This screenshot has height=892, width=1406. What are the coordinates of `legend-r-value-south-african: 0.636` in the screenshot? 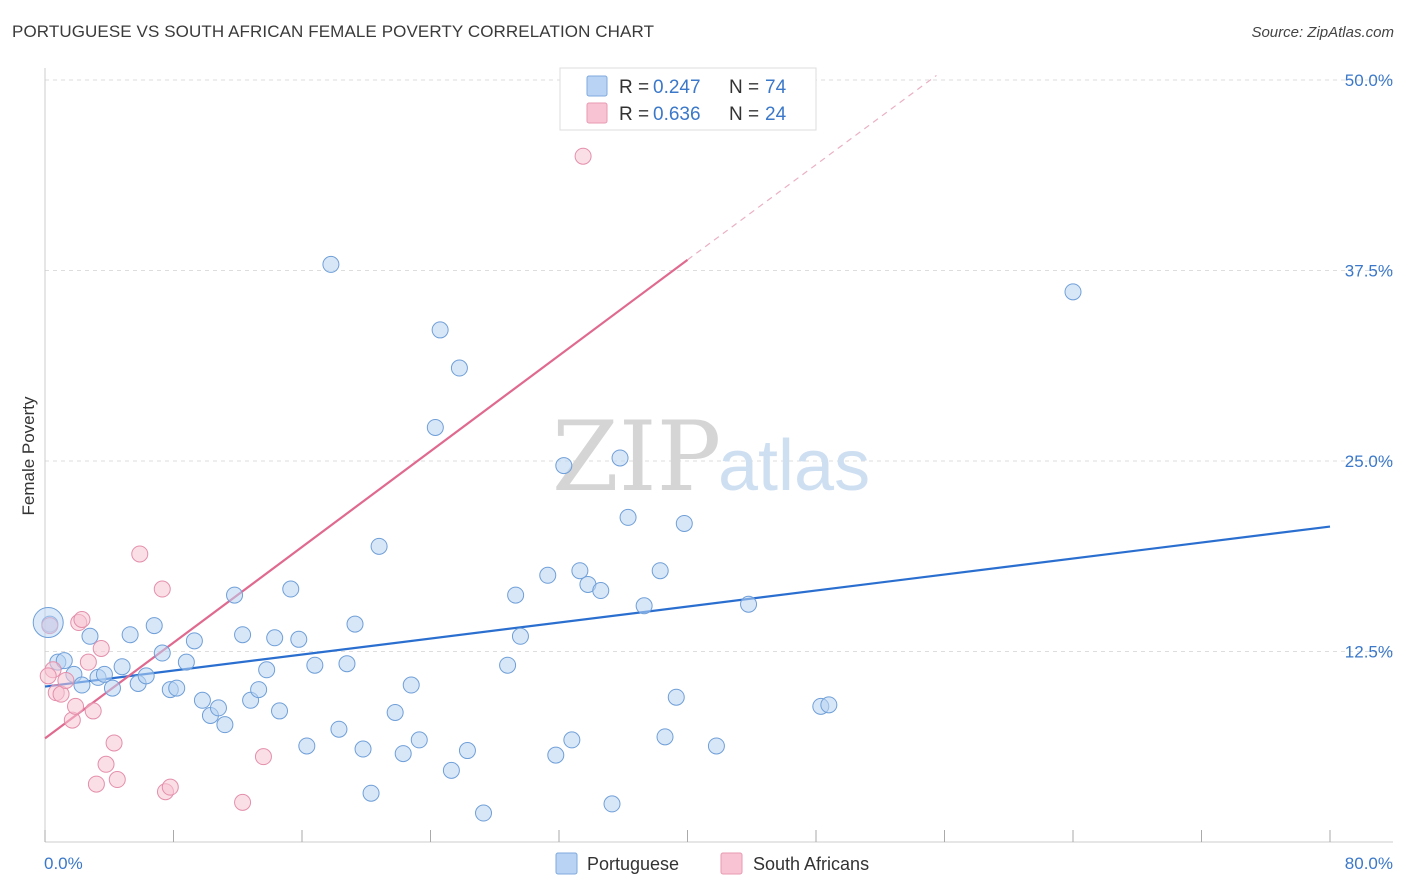 It's located at (677, 114).